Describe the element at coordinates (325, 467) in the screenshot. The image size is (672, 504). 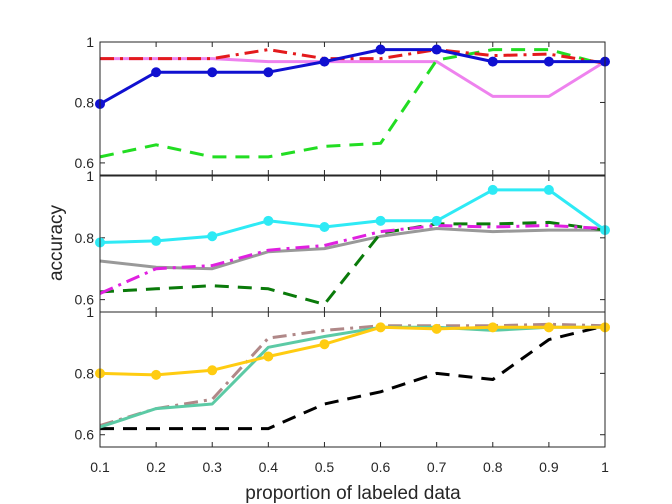
I see `x-tick-label: 0.5` at that location.